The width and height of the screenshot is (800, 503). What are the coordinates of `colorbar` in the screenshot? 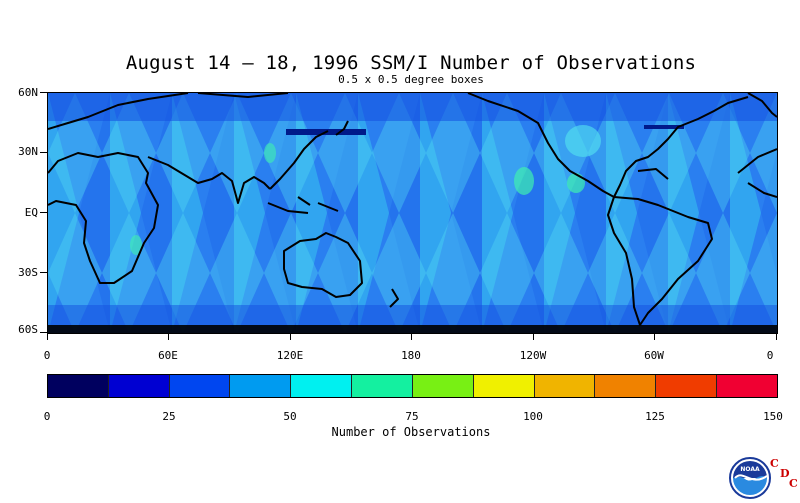 It's located at (412, 386).